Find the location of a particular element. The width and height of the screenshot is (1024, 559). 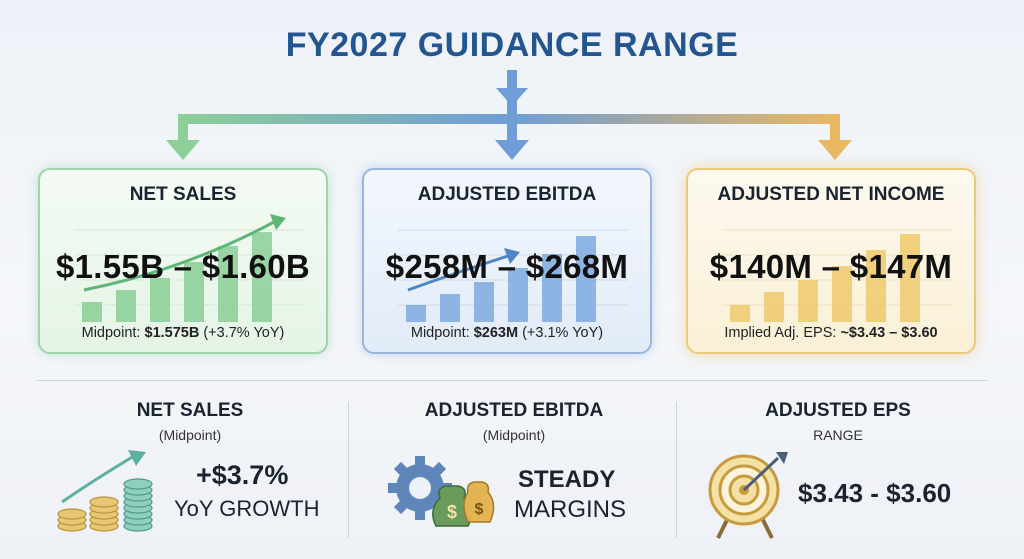

gear-money-bags-icon: $ $ is located at coordinates (441, 491).